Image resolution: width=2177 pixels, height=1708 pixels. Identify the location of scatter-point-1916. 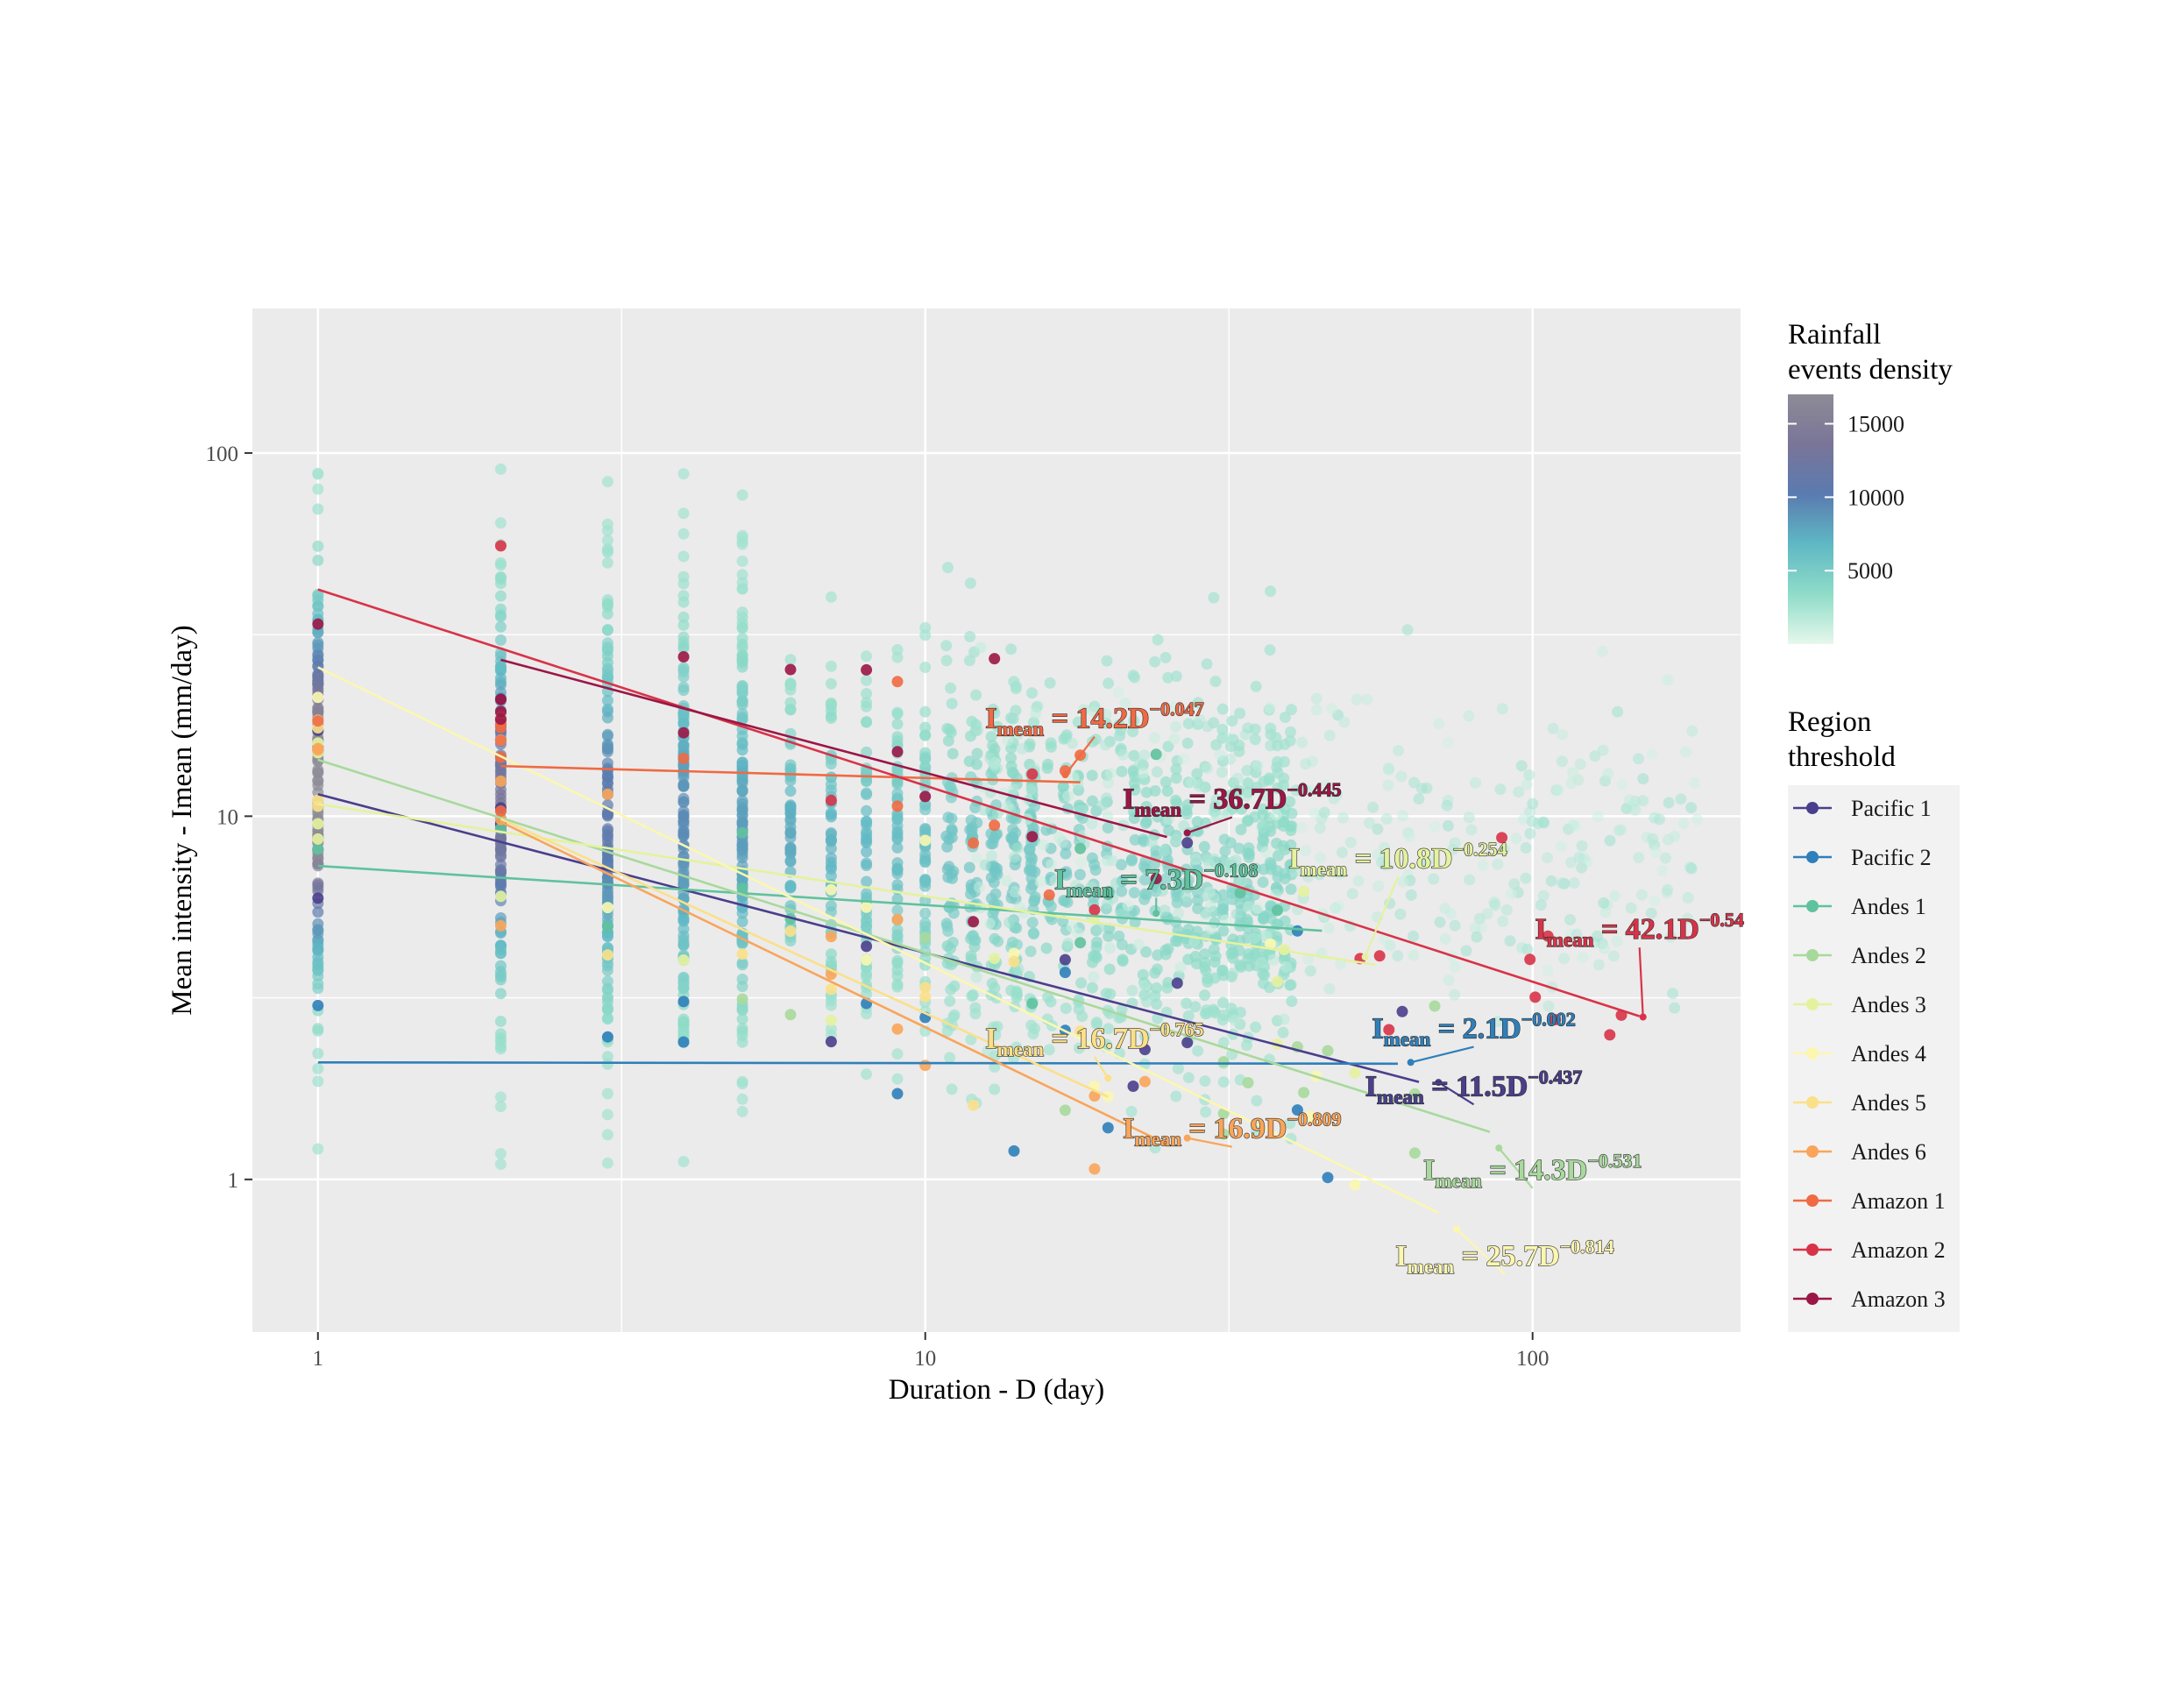
(1176, 841).